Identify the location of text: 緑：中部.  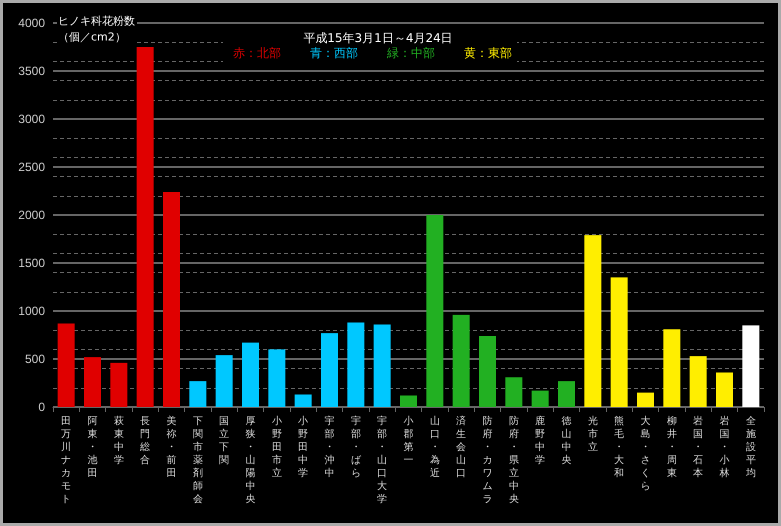
(410, 53).